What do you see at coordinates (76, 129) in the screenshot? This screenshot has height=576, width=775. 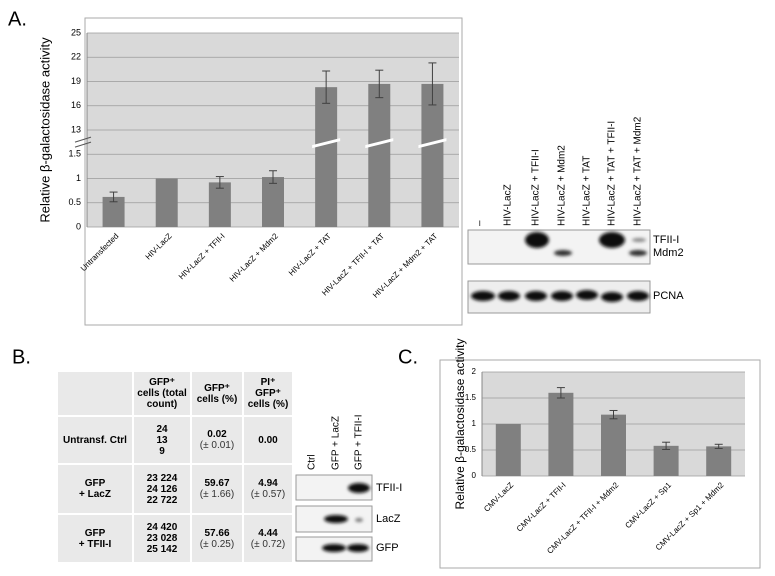 I see `y-tick-label: 13` at bounding box center [76, 129].